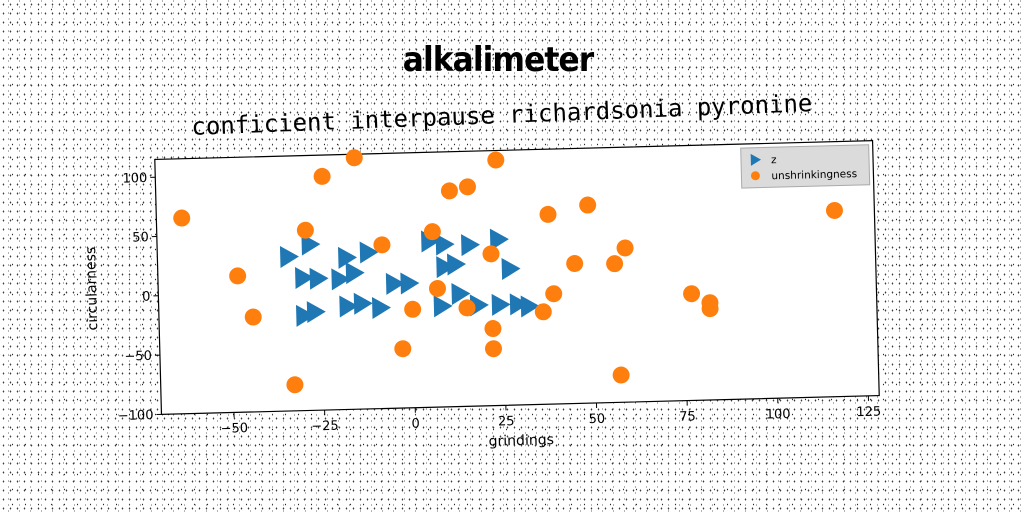  I want to click on x-tick-label: 100, so click(778, 415).